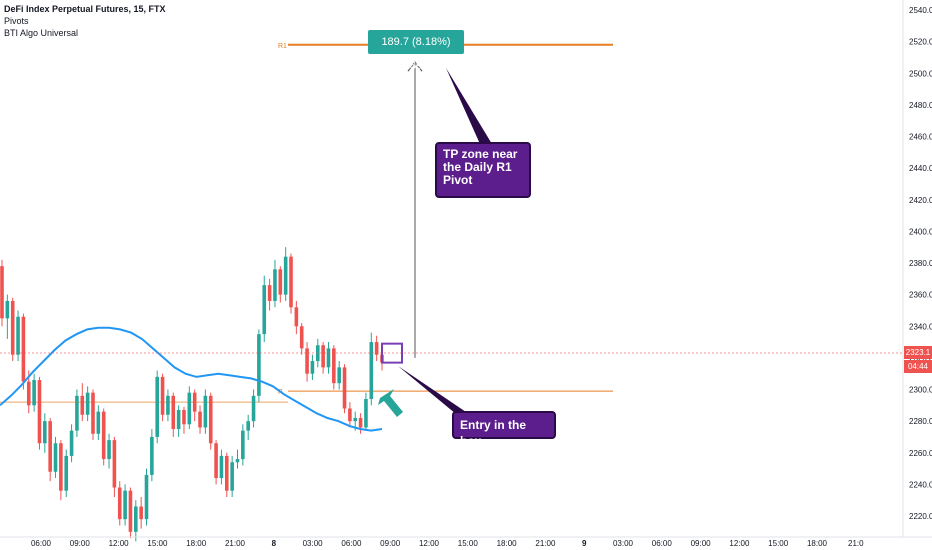  Describe the element at coordinates (920, 295) in the screenshot. I see `y-tick-label: 2360.0` at that location.